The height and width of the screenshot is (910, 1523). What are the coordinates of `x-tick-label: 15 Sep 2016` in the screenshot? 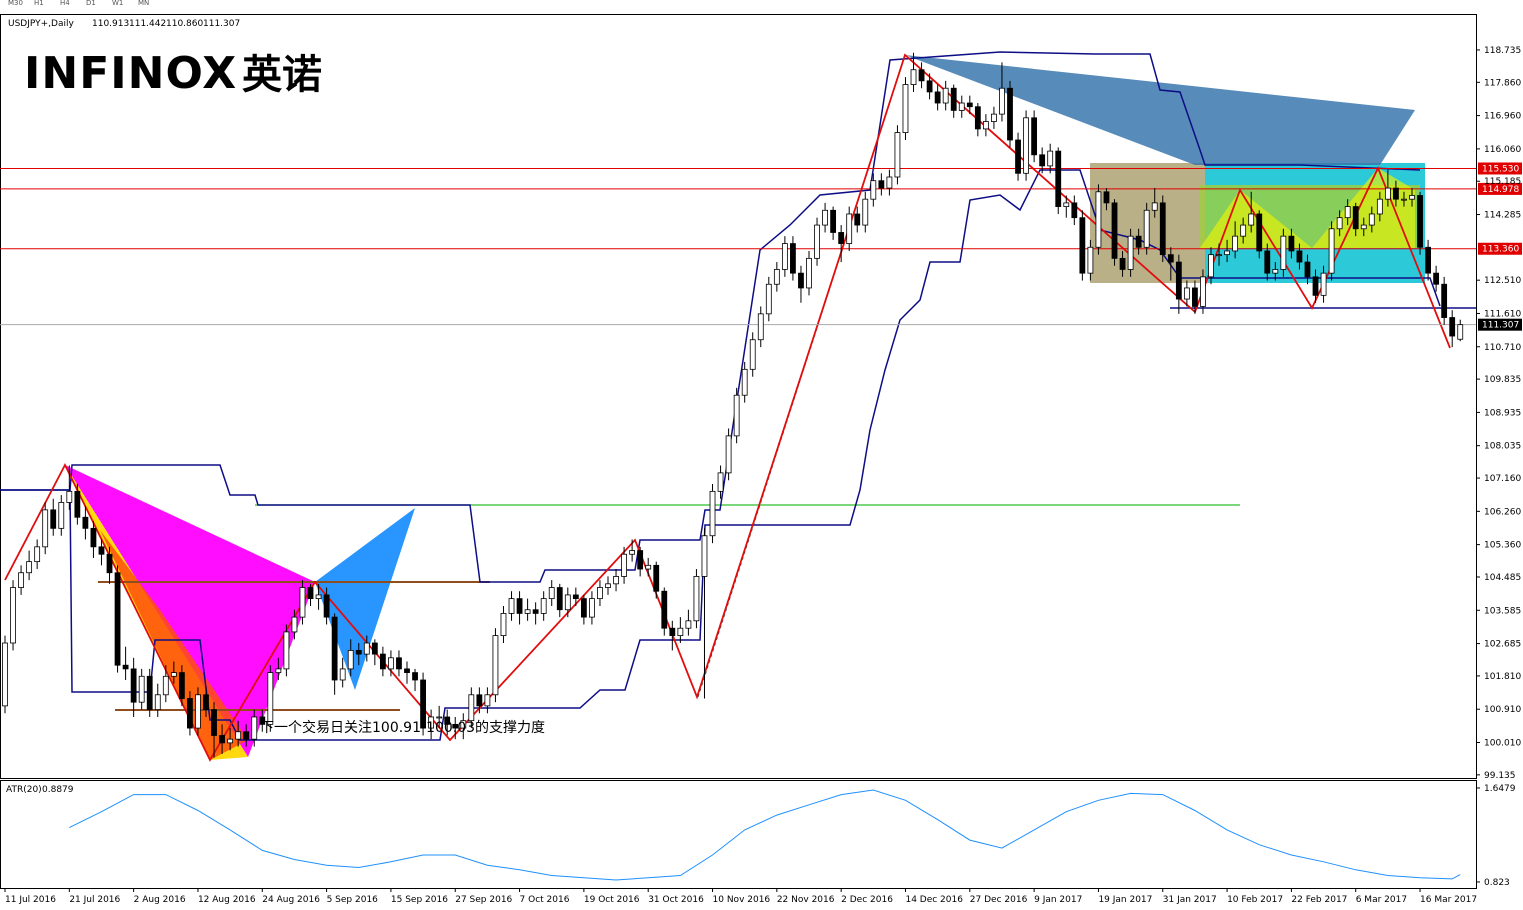 It's located at (419, 900).